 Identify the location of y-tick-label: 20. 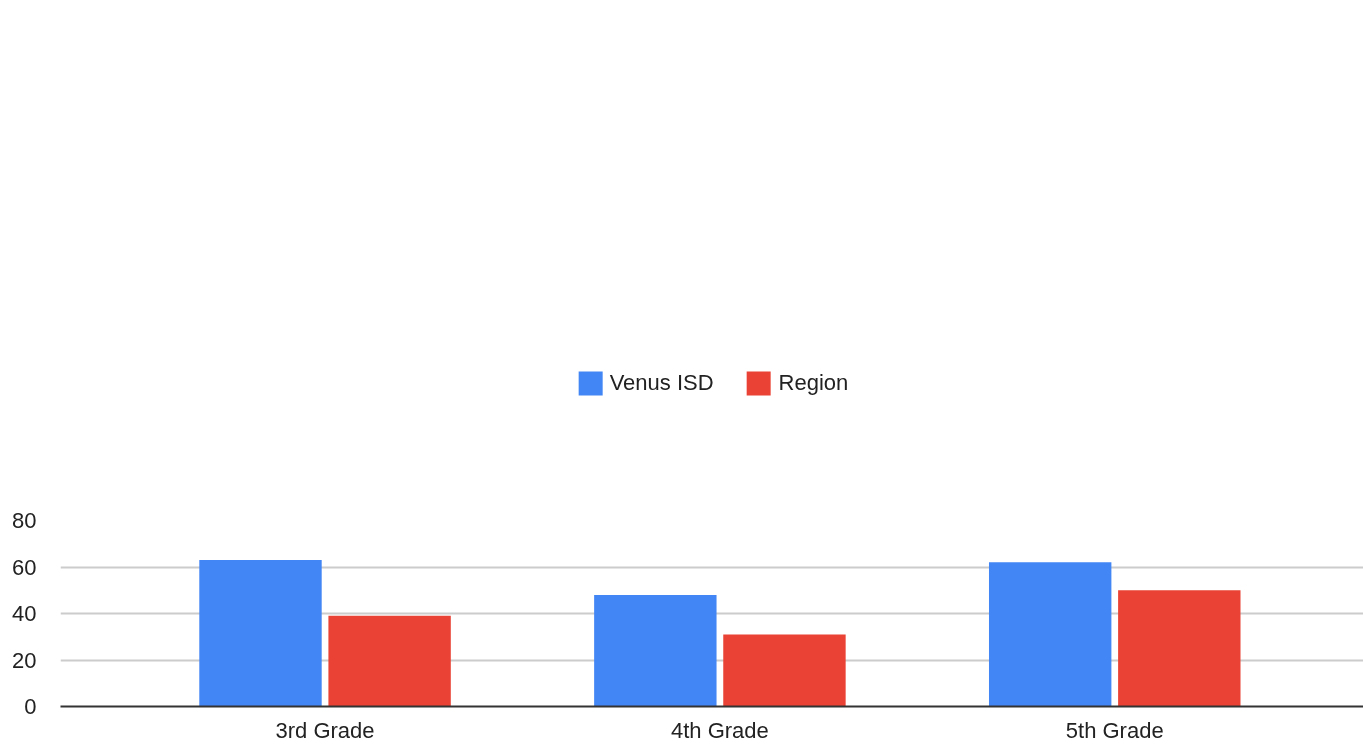
(24, 660).